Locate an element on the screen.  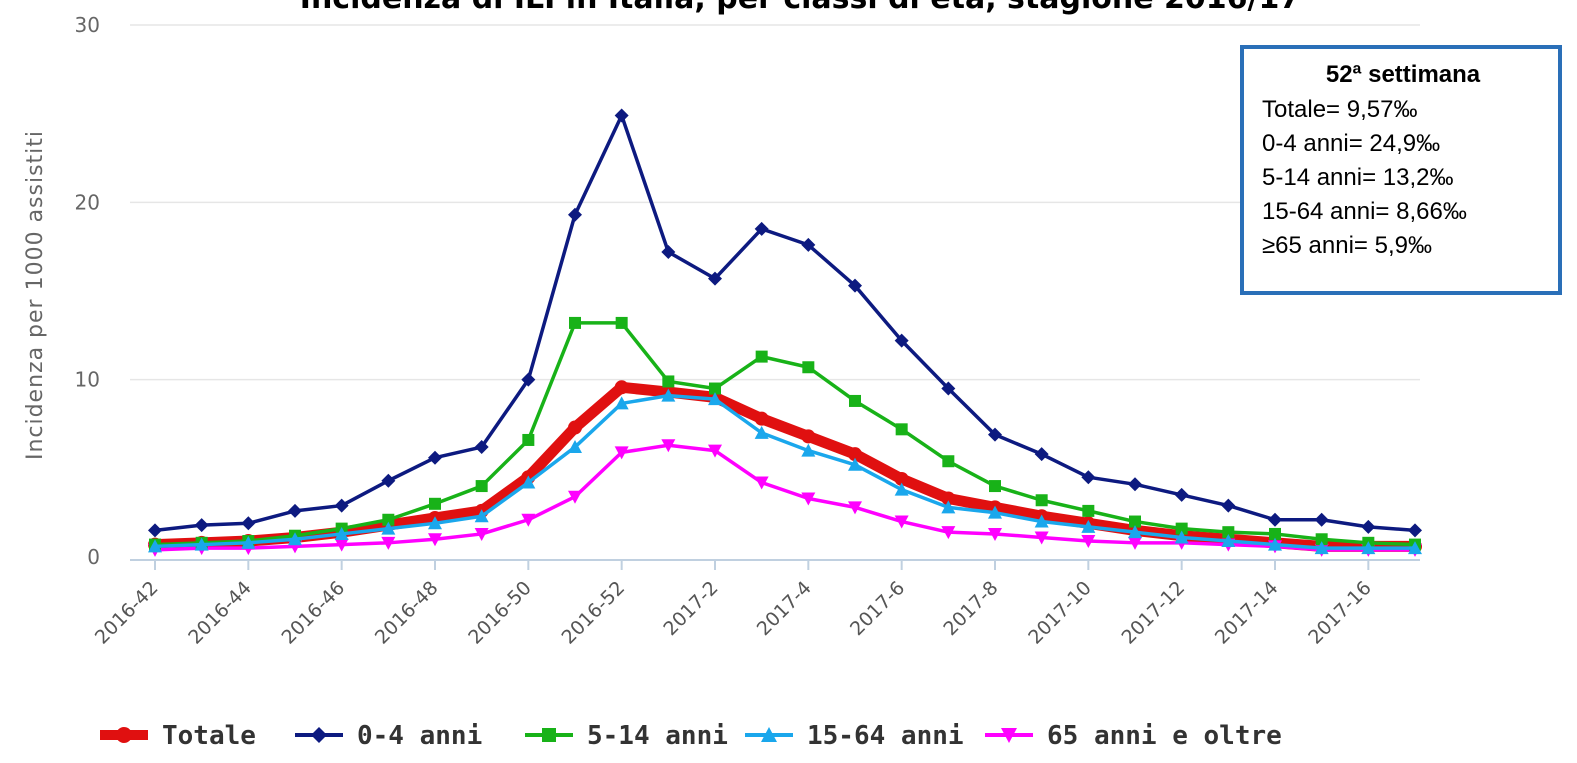
legend-item-totale: Totale is located at coordinates (178, 736).